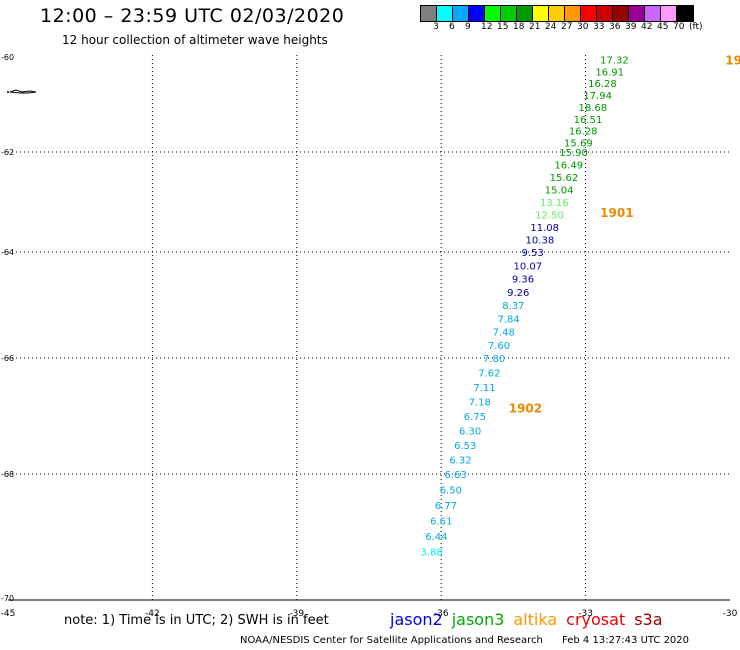  Describe the element at coordinates (596, 619) in the screenshot. I see `legend-satellite-cryosat: cryosat` at that location.